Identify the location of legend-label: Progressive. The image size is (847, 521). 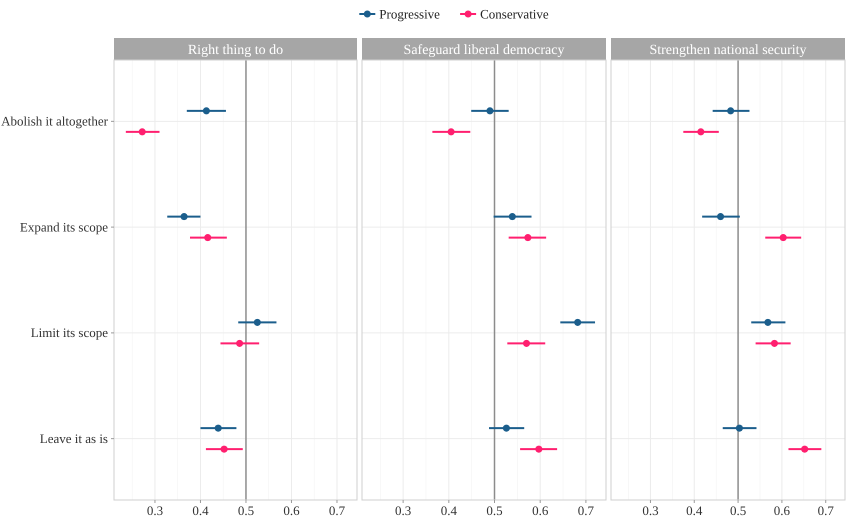
(409, 14).